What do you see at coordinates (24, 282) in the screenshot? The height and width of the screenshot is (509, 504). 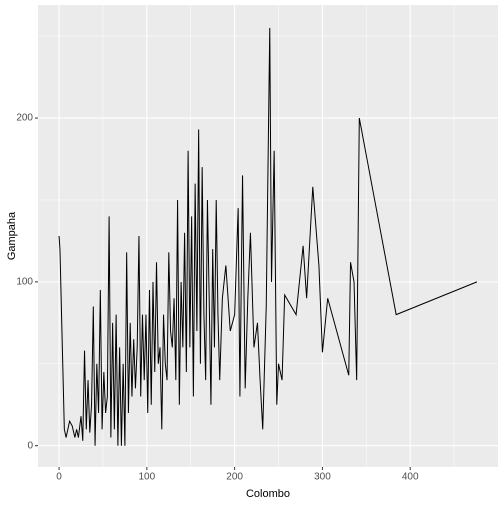 I see `y-tick-label: 100` at bounding box center [24, 282].